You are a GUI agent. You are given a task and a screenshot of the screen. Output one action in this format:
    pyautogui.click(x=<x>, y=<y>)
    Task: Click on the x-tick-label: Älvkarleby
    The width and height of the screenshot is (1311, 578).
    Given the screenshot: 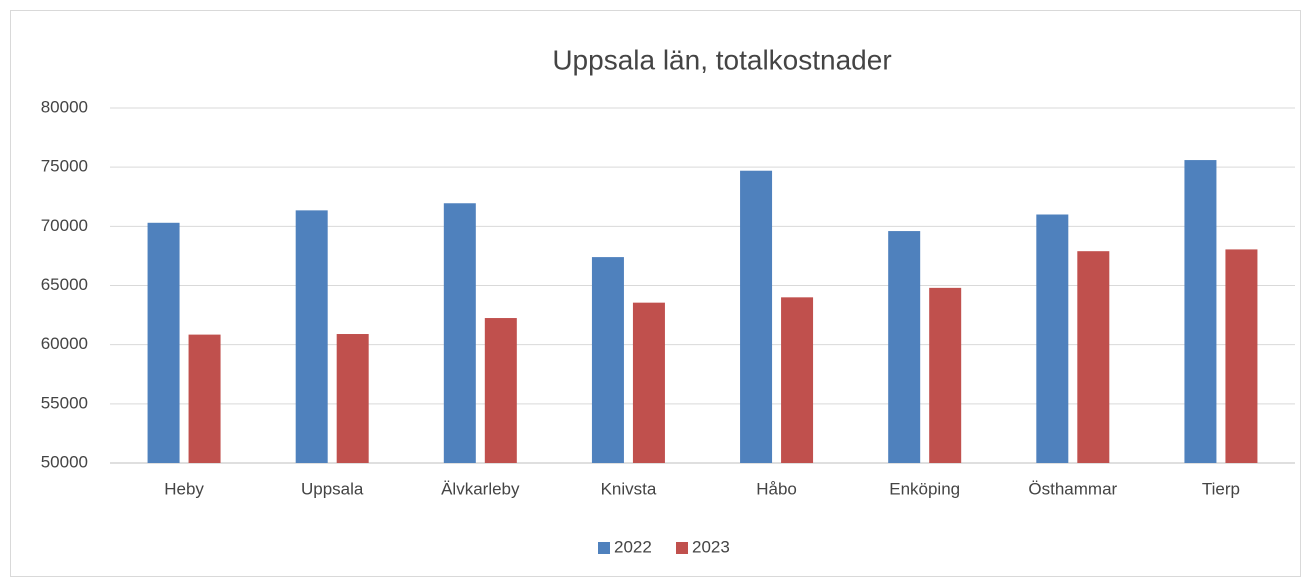 What is the action you would take?
    pyautogui.click(x=480, y=488)
    